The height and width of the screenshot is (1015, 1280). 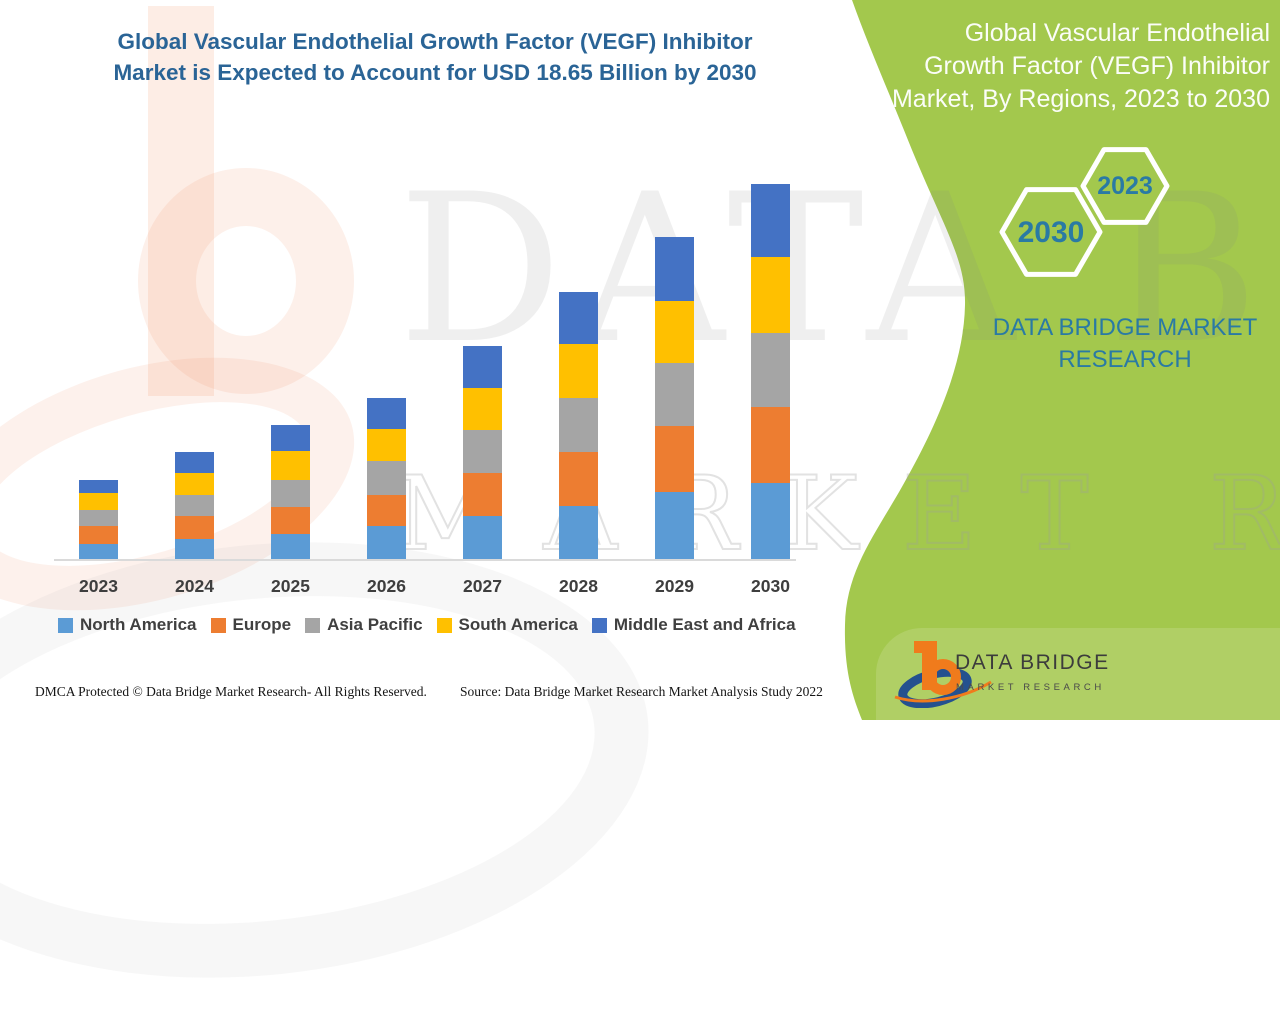 I want to click on hexagon-year-2023: 2023, so click(x=1125, y=186).